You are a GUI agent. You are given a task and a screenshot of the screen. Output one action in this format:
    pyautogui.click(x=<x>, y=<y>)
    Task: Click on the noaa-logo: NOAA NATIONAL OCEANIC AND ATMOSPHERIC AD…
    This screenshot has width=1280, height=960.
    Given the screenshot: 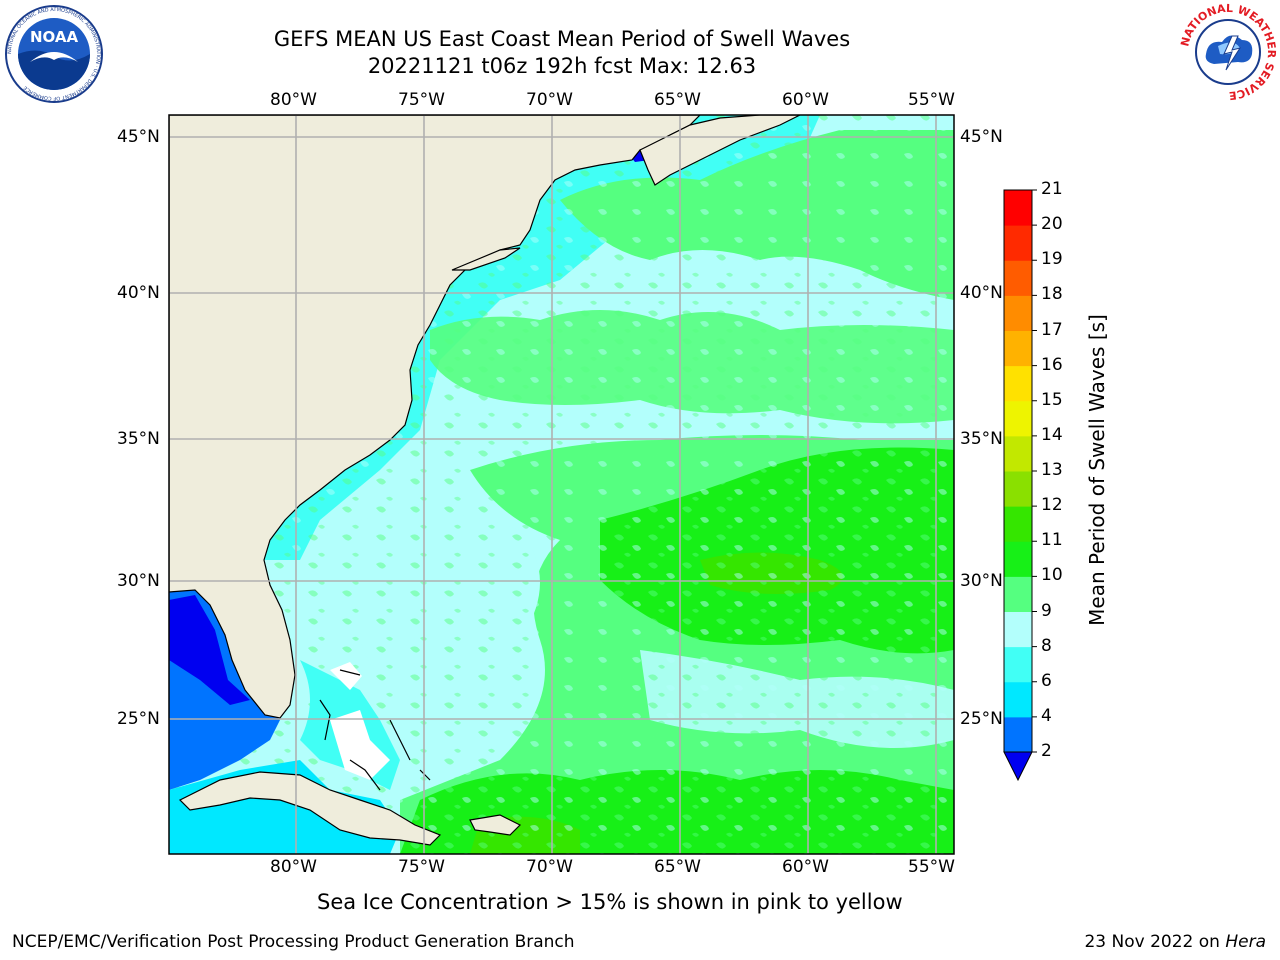 What is the action you would take?
    pyautogui.click(x=54, y=54)
    